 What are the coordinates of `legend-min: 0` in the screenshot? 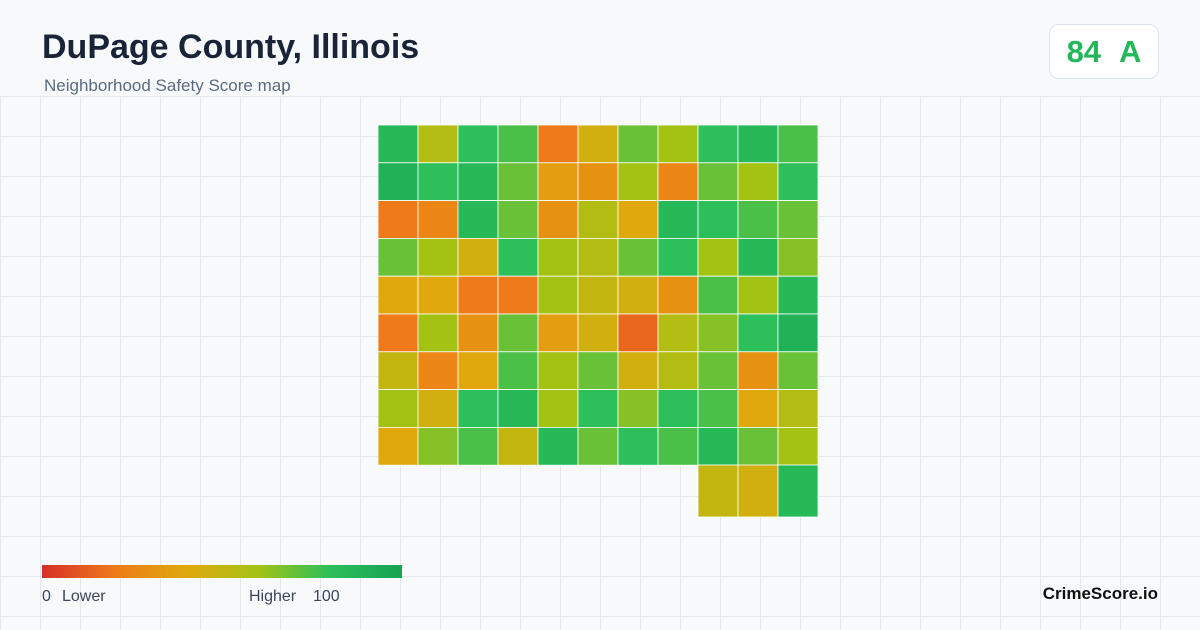 It's located at (46, 596).